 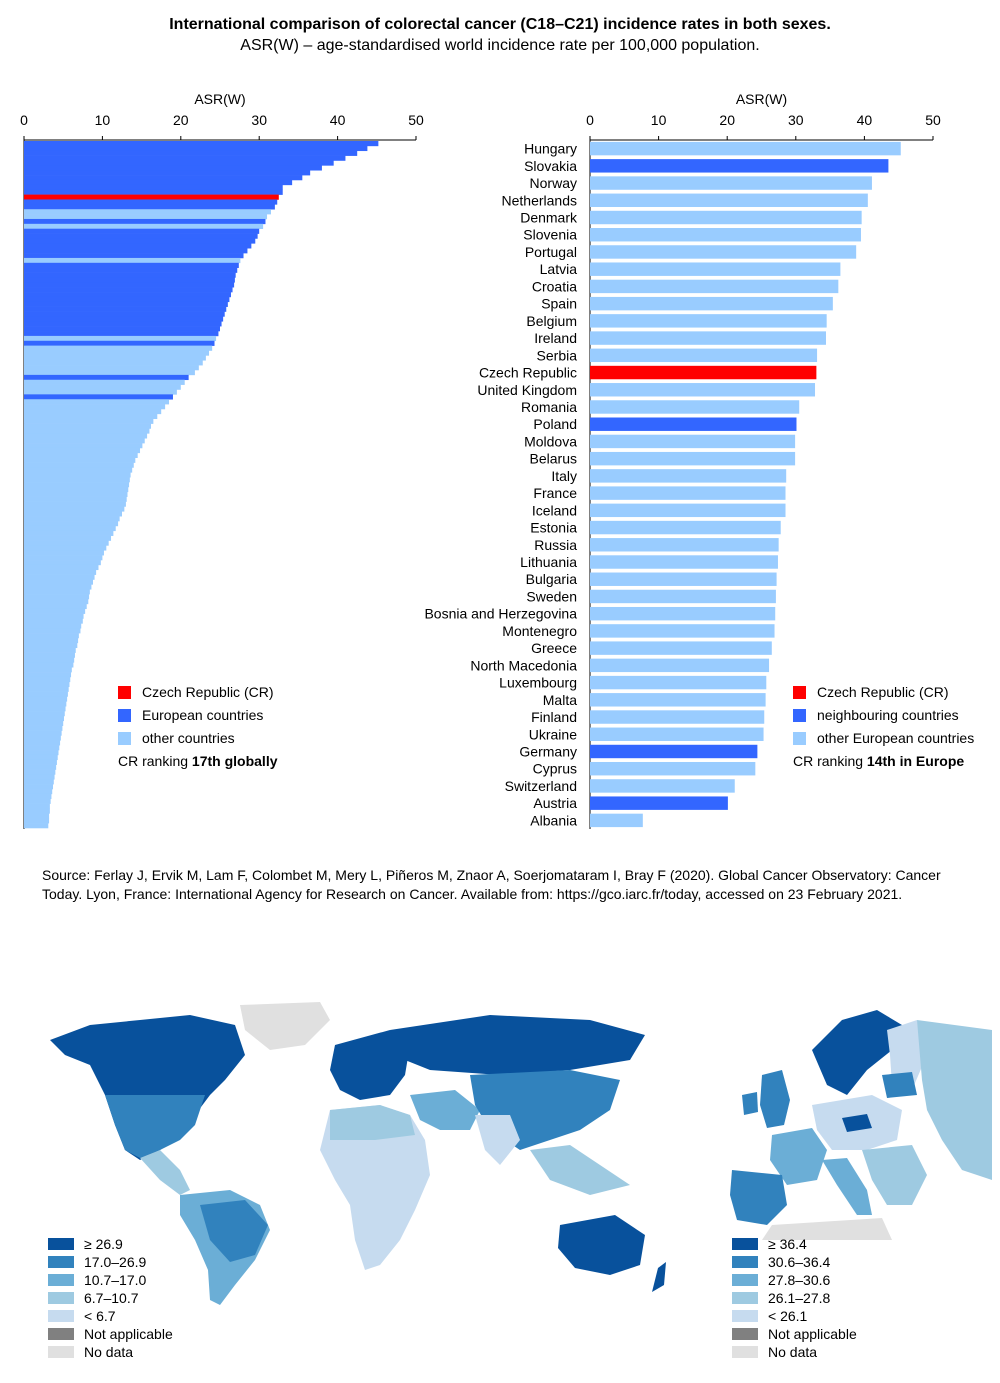 I want to click on category-label: North Macedonia, so click(x=523, y=665).